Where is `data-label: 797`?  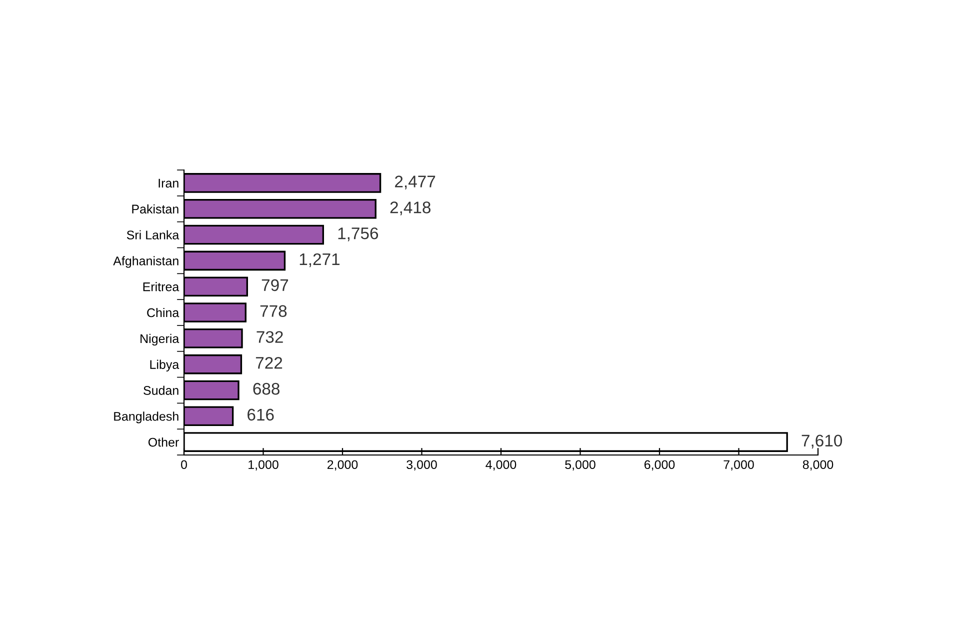 data-label: 797 is located at coordinates (275, 285).